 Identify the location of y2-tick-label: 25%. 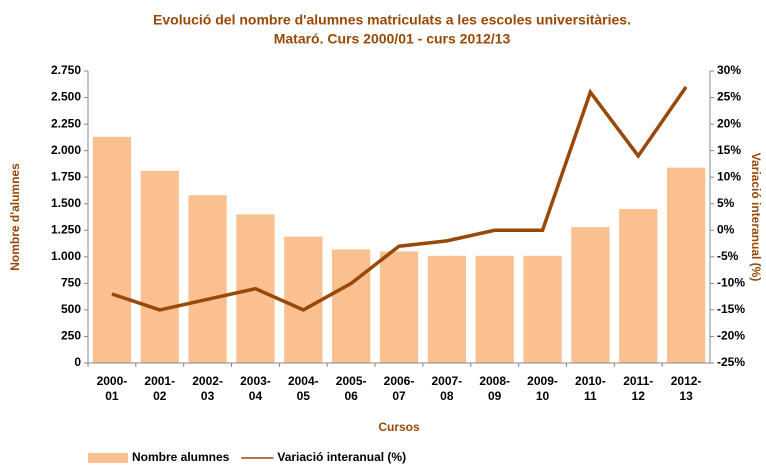
(729, 97).